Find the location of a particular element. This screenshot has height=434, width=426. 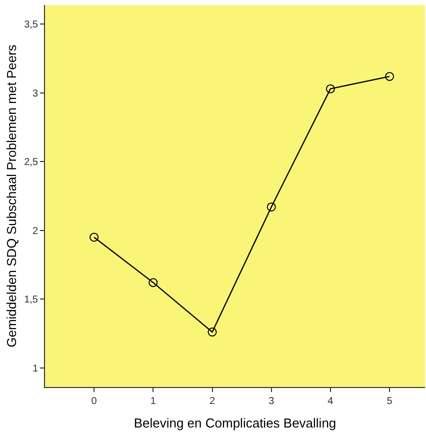

x-tick-label: 5 is located at coordinates (389, 401).